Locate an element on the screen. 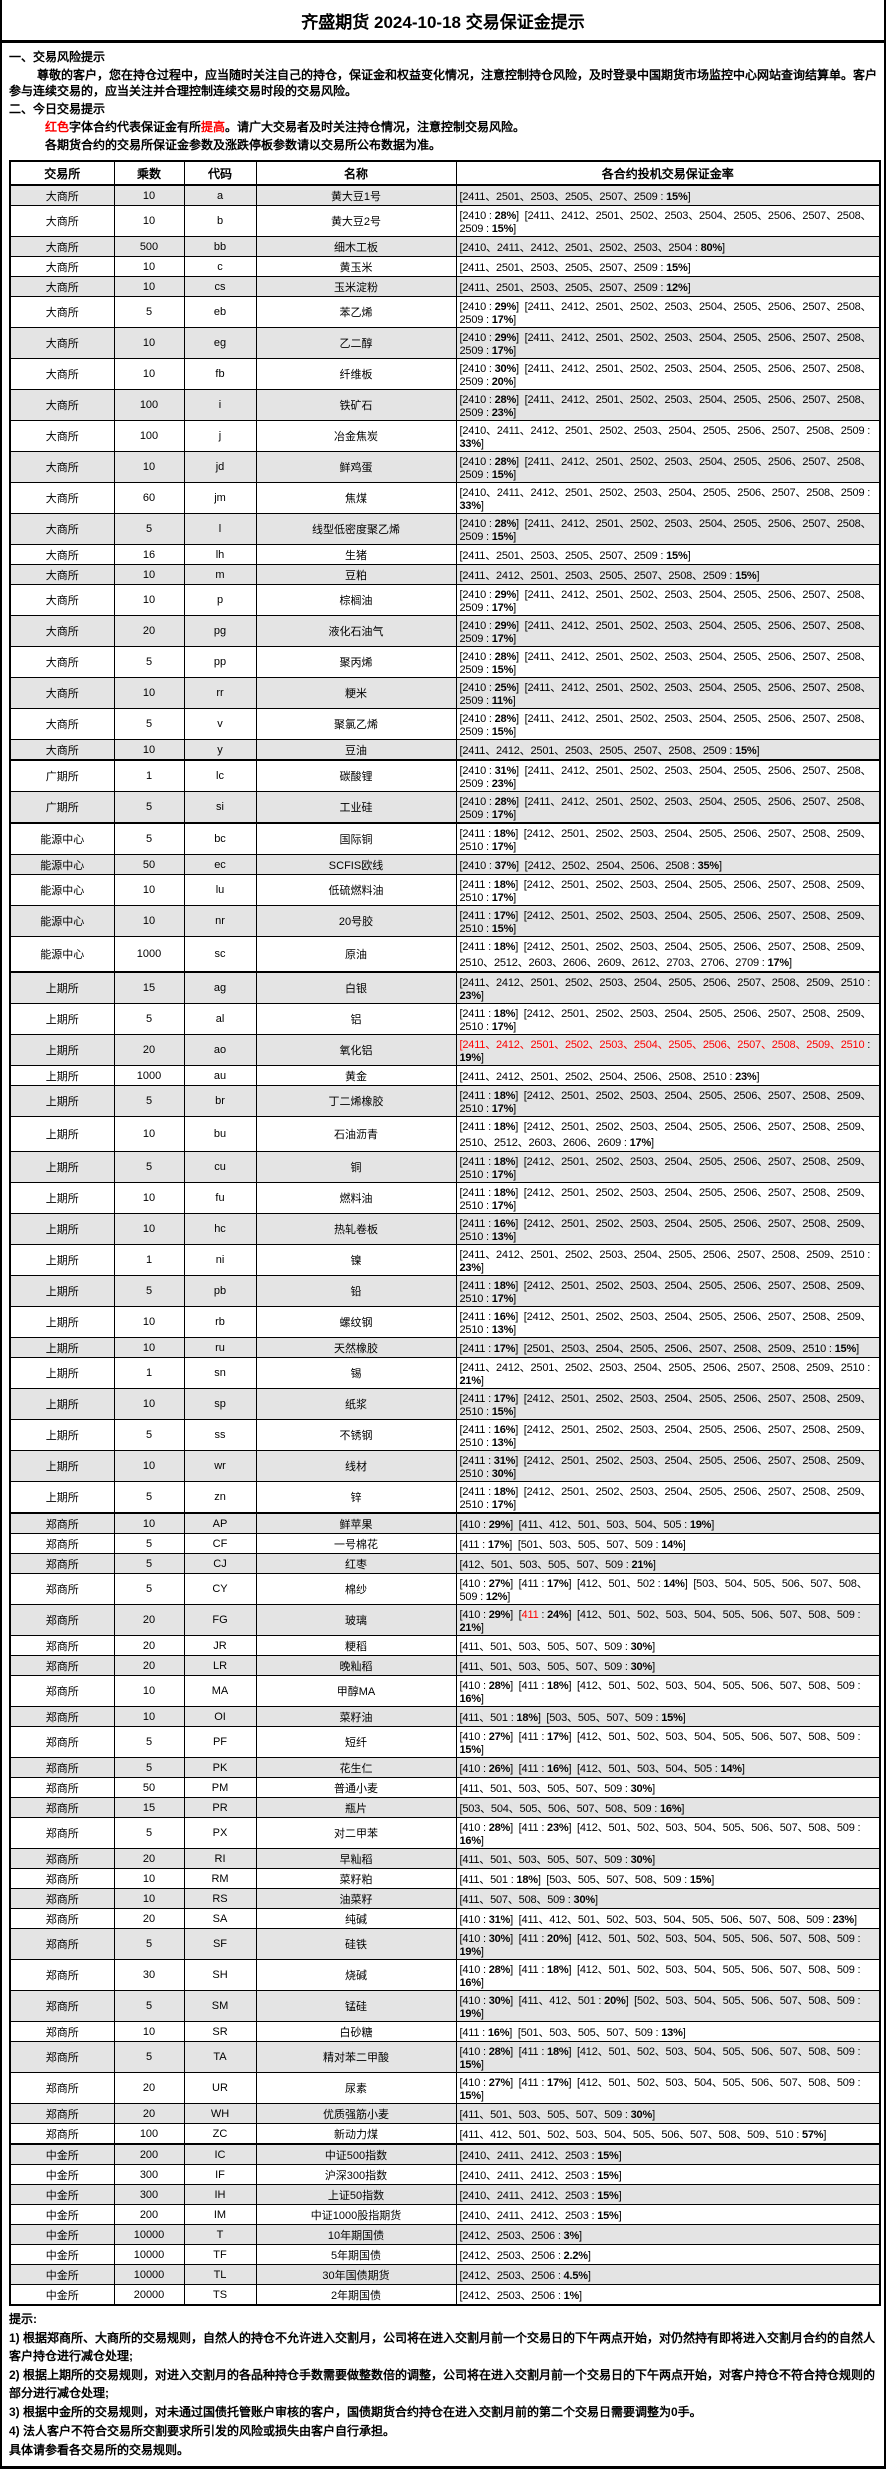  code-cell: PR is located at coordinates (220, 1807).